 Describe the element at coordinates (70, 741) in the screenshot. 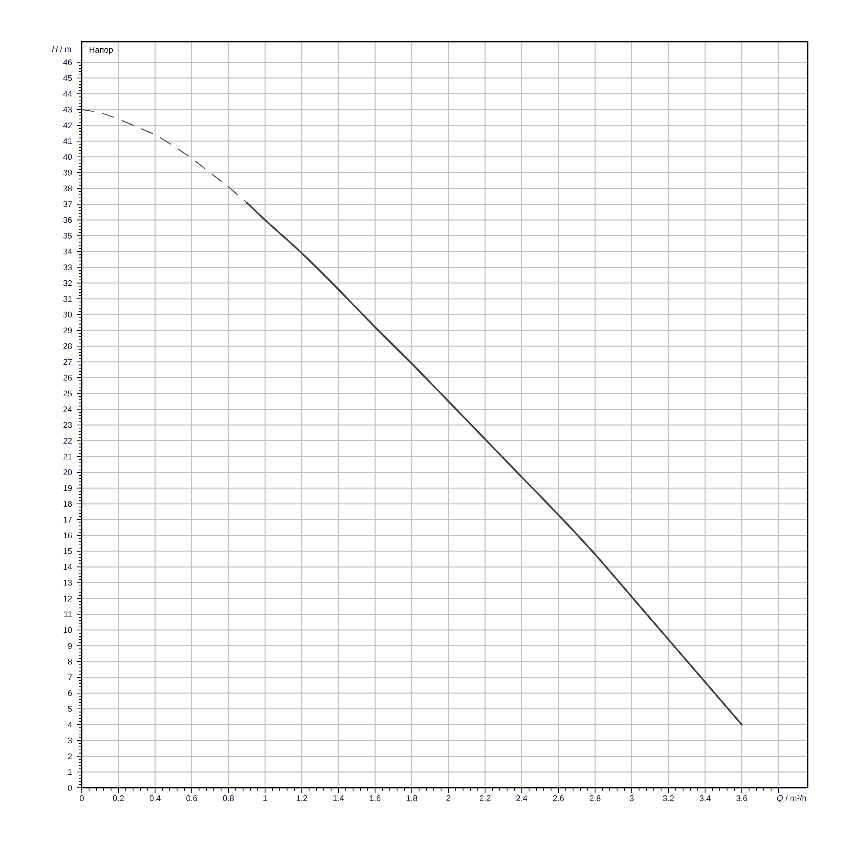

I see `y-tick-label: 3` at that location.